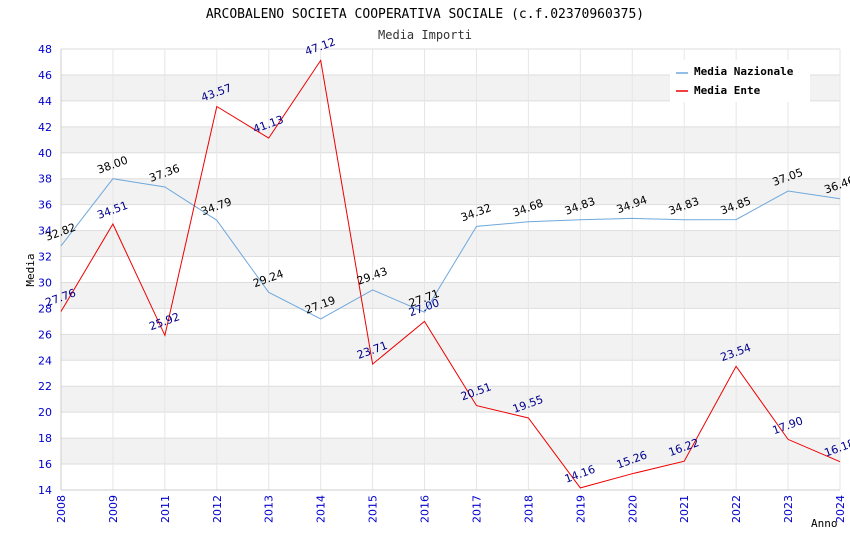 Image resolution: width=850 pixels, height=550 pixels. Describe the element at coordinates (45, 386) in the screenshot. I see `y-tick-label: 22` at that location.